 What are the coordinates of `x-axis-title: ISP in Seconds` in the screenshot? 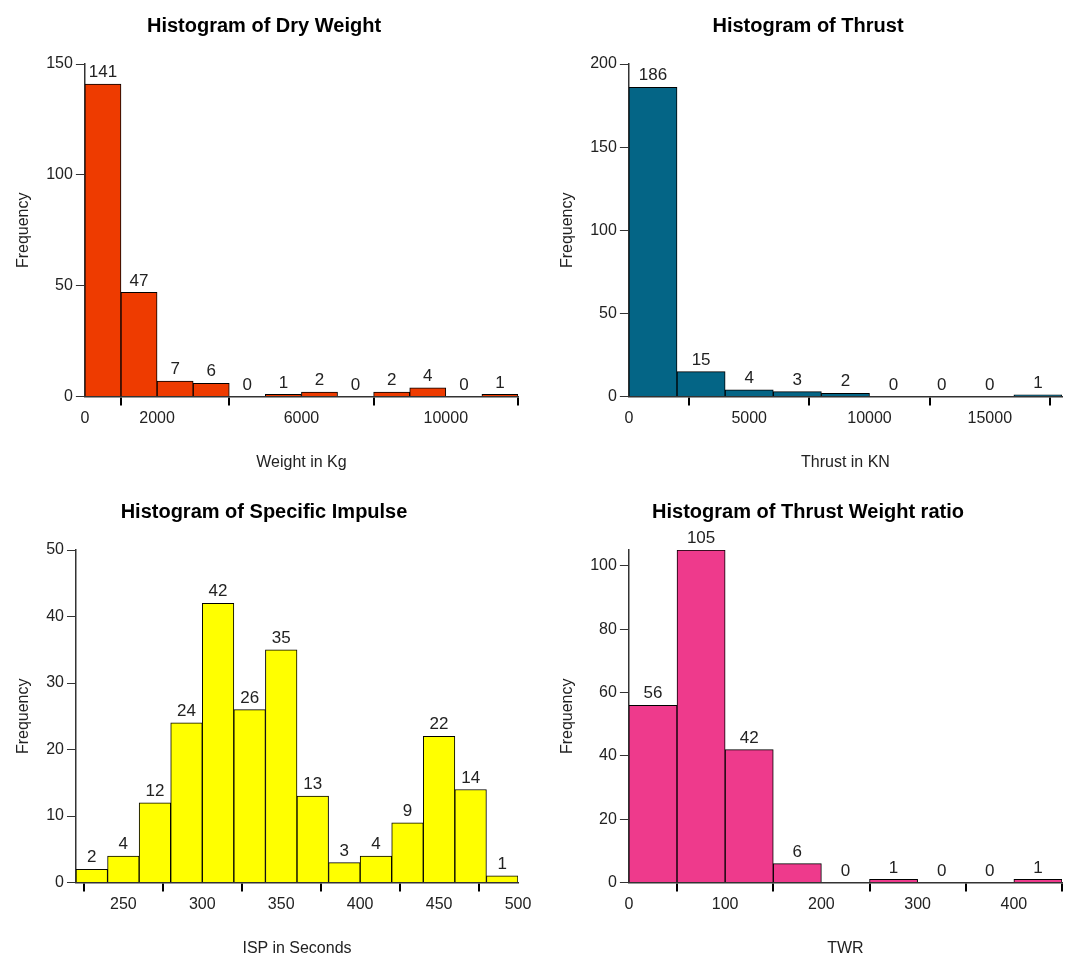 It's located at (297, 947).